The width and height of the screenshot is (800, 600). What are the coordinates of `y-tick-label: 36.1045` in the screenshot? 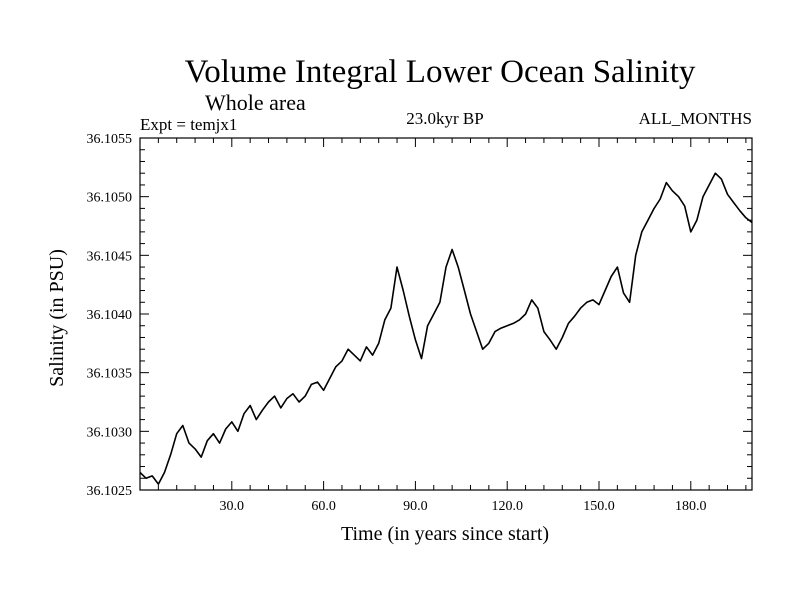 It's located at (110, 256).